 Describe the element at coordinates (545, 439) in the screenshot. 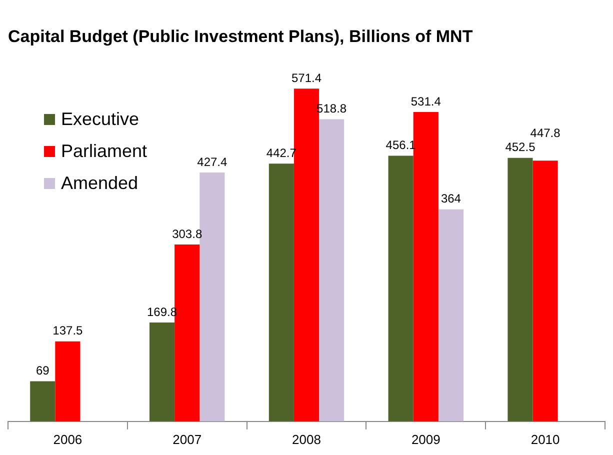

I see `x-tick-label: 2010` at that location.